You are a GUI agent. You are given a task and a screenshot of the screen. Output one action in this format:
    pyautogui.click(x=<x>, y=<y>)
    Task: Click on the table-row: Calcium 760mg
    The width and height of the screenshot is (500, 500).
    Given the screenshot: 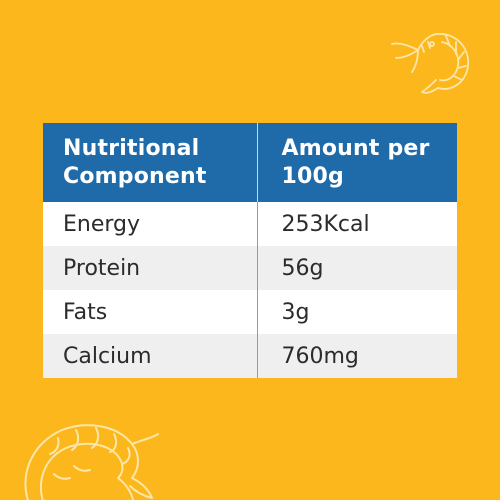 What is the action you would take?
    pyautogui.click(x=250, y=356)
    